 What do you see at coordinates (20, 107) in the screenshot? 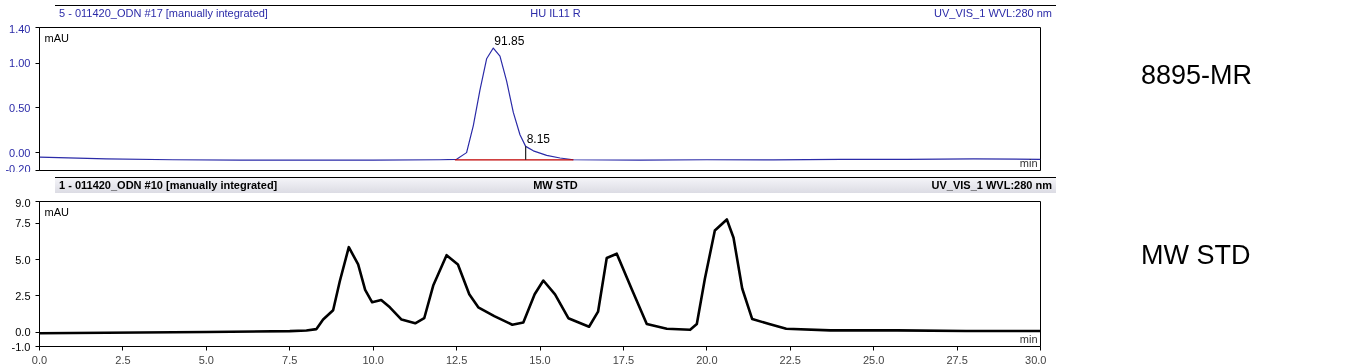
I see `y-tick-label: 0.50` at bounding box center [20, 107].